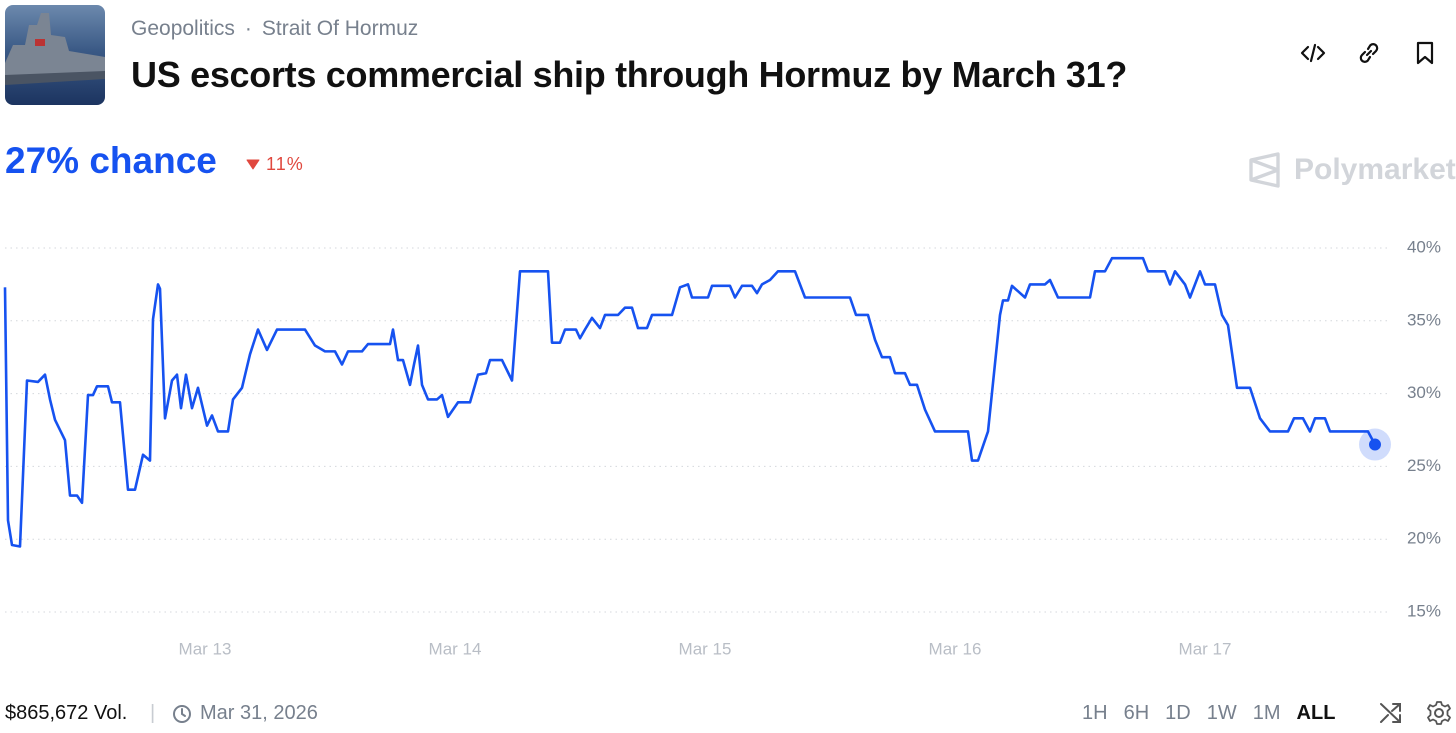 The width and height of the screenshot is (1456, 733). Describe the element at coordinates (1095, 713) in the screenshot. I see `range-button: 1H` at that location.